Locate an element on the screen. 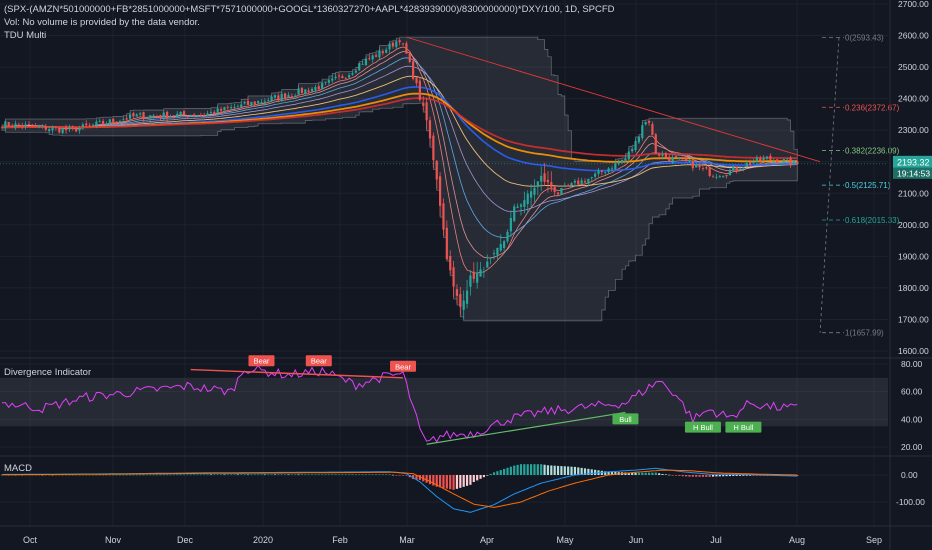  y-tick-label: 2300.00 is located at coordinates (913, 130).